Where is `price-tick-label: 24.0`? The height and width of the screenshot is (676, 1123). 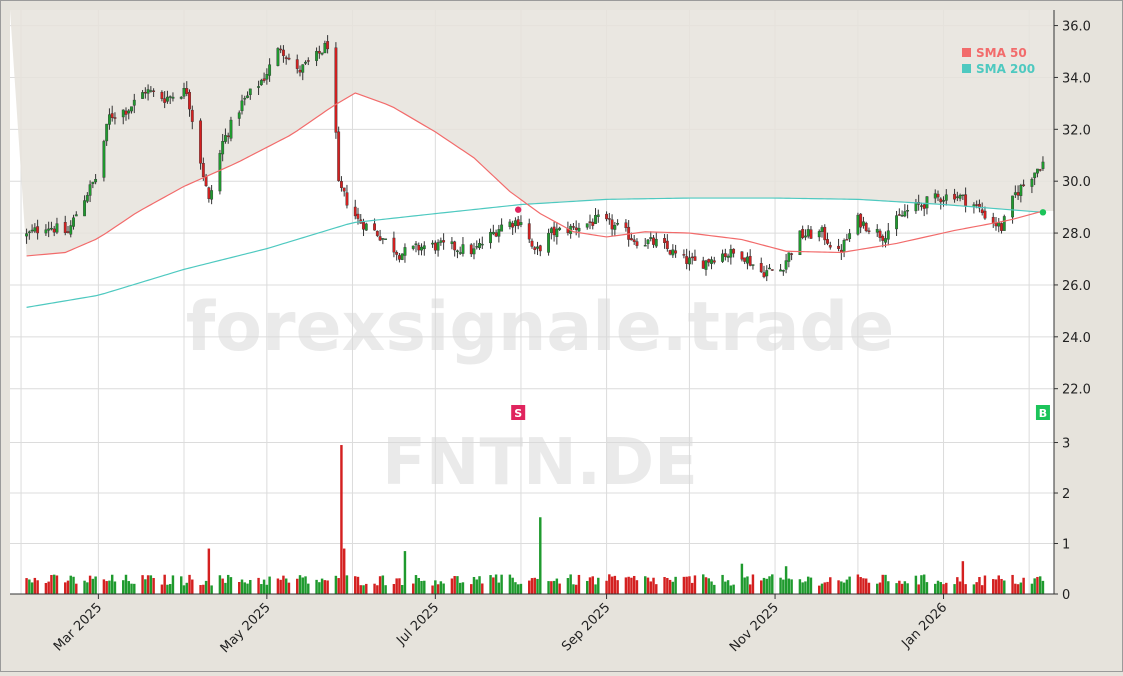 price-tick-label: 24.0 is located at coordinates (1076, 338).